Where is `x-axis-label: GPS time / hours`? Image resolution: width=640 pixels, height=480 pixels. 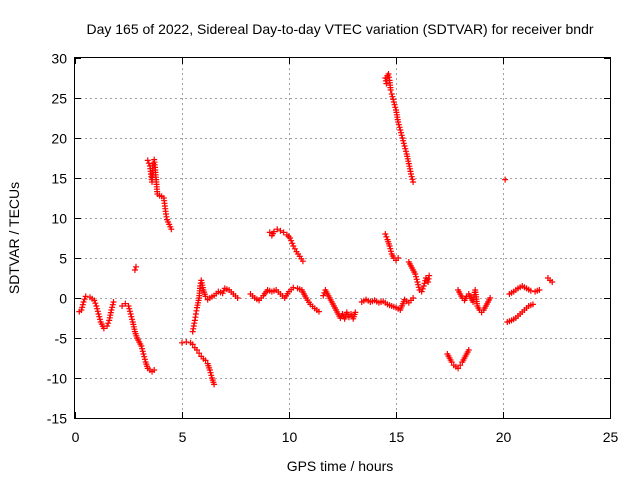 x-axis-label: GPS time / hours is located at coordinates (340, 466).